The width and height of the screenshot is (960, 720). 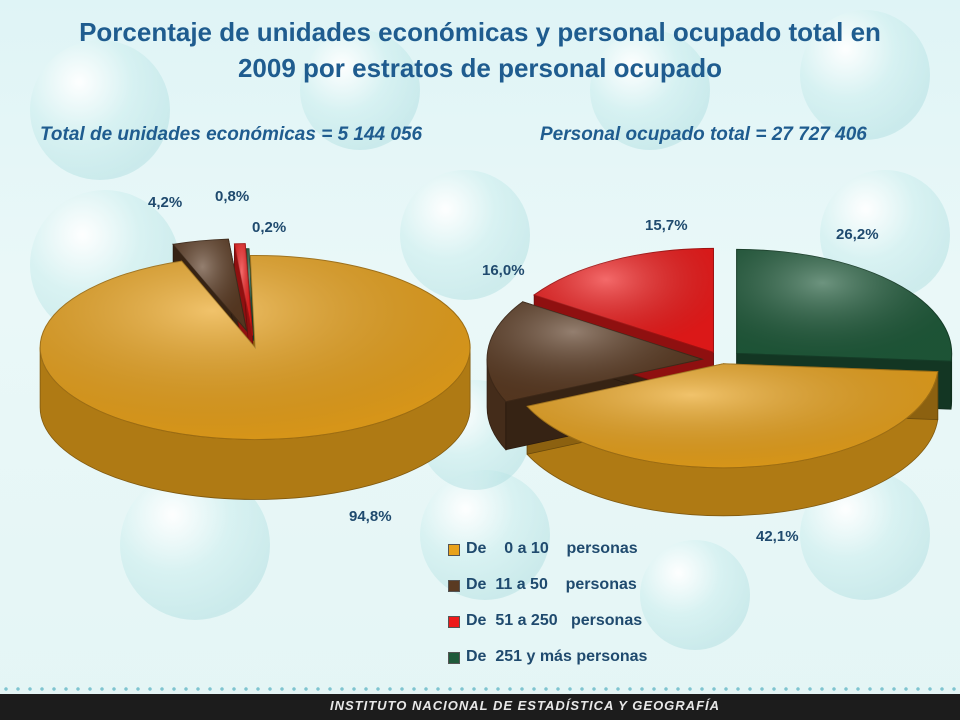 What do you see at coordinates (526, 548) in the screenshot?
I see `legend-range: 0 a 10` at bounding box center [526, 548].